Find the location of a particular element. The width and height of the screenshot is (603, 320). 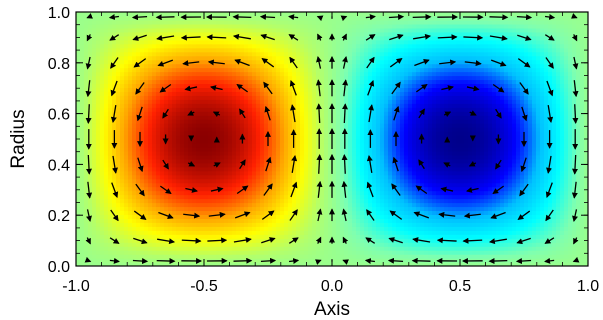

y-tick-label: 0.4 is located at coordinates (59, 165).